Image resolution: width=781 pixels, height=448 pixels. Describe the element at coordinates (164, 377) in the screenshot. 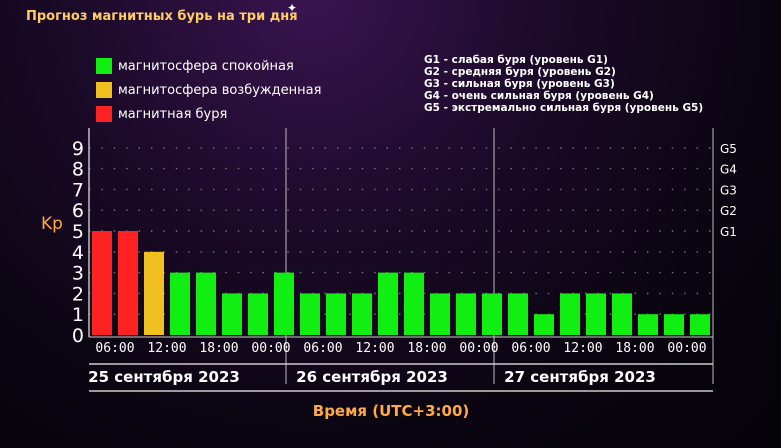

I see `day-label: 25 сентября 2023` at that location.